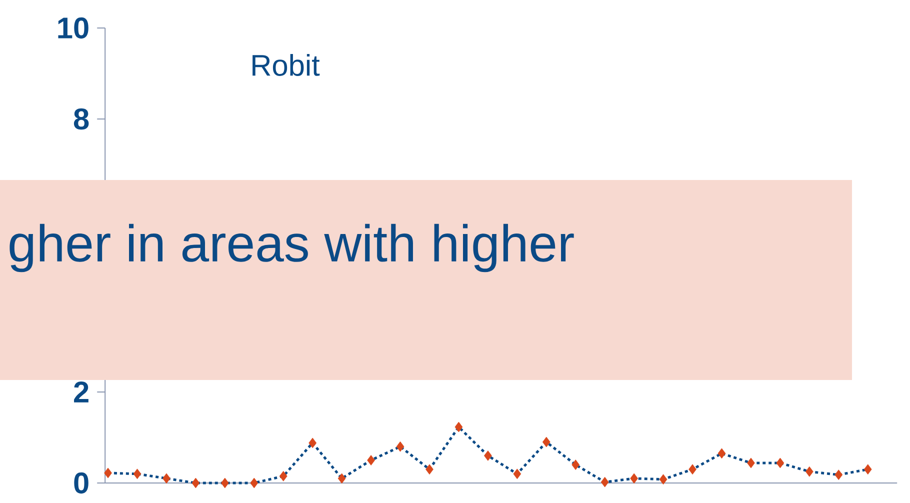 The width and height of the screenshot is (910, 503). I want to click on text: Robit, so click(286, 65).